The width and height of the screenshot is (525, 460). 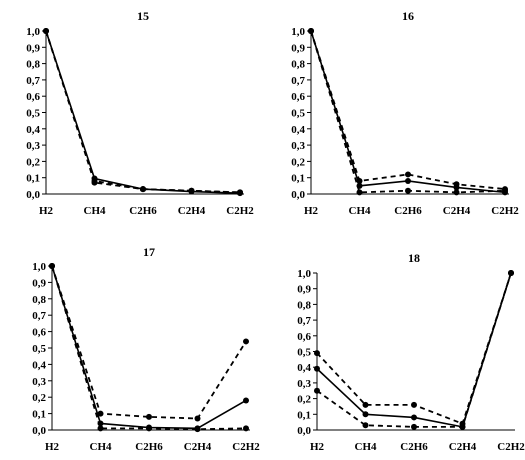 I want to click on chart-title: 16, so click(x=408, y=16).